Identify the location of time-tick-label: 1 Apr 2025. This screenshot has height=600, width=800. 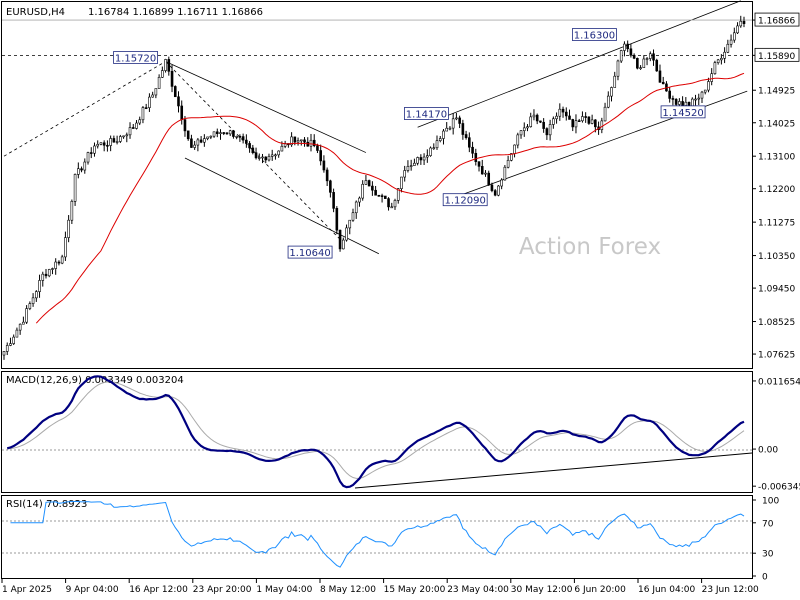
(27, 590).